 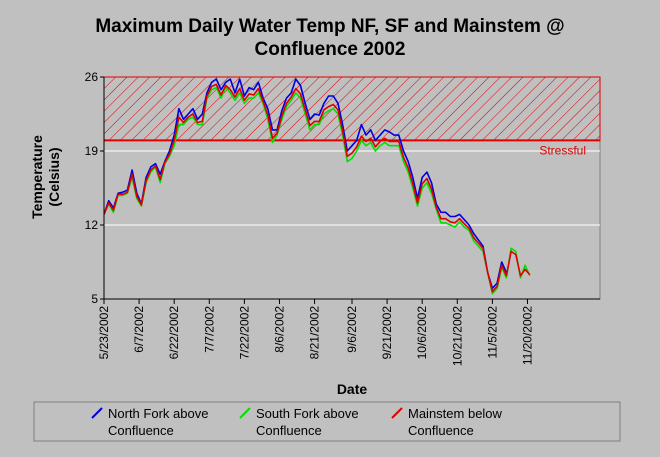 I want to click on y-tick-label: 12, so click(x=92, y=225).